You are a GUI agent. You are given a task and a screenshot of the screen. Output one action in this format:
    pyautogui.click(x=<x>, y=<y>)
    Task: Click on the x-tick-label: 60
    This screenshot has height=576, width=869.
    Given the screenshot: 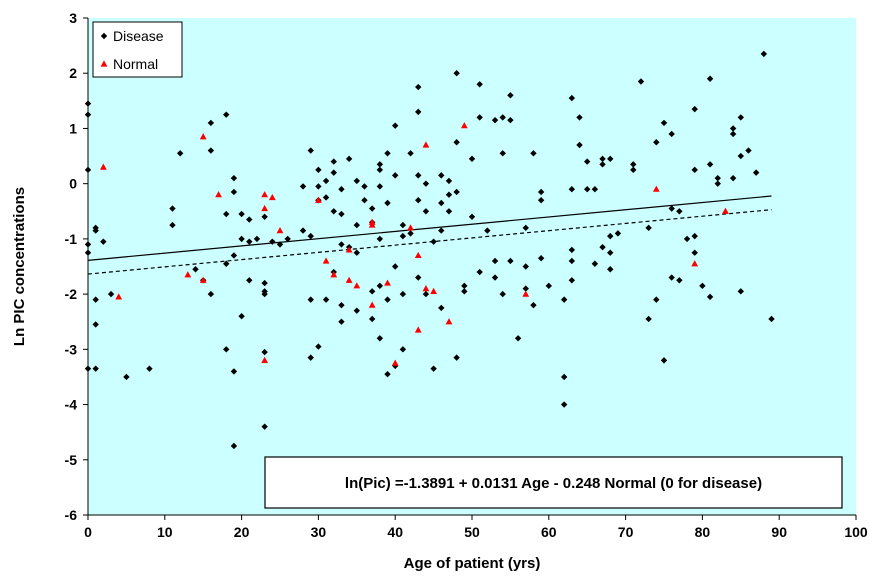 What is the action you would take?
    pyautogui.click(x=549, y=532)
    